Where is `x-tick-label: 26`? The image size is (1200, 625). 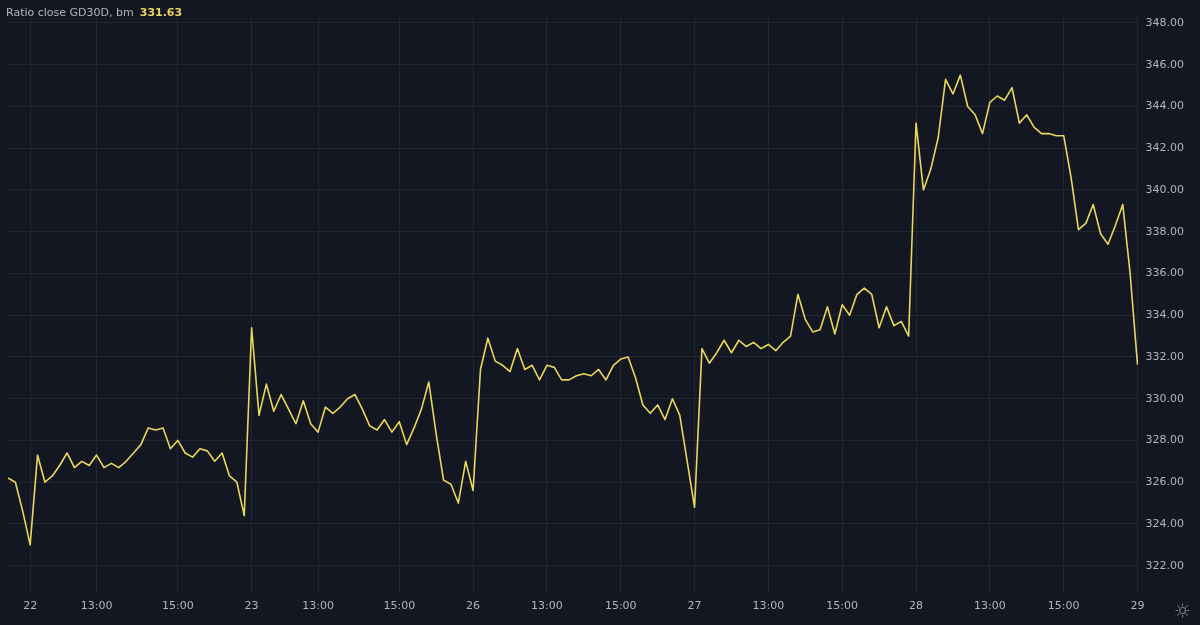 x-tick-label: 26 is located at coordinates (473, 606).